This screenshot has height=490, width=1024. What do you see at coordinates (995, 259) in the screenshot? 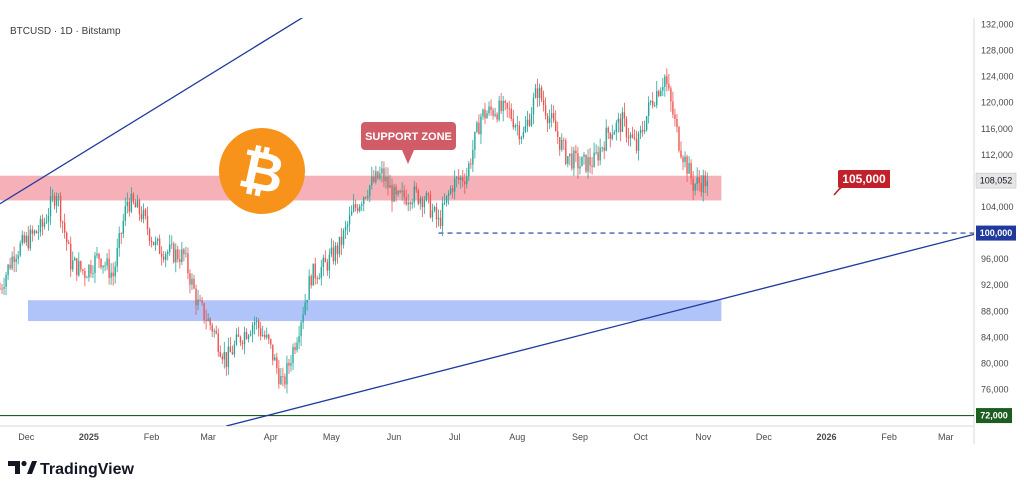
I see `price-tick-label: 96,000` at bounding box center [995, 259].